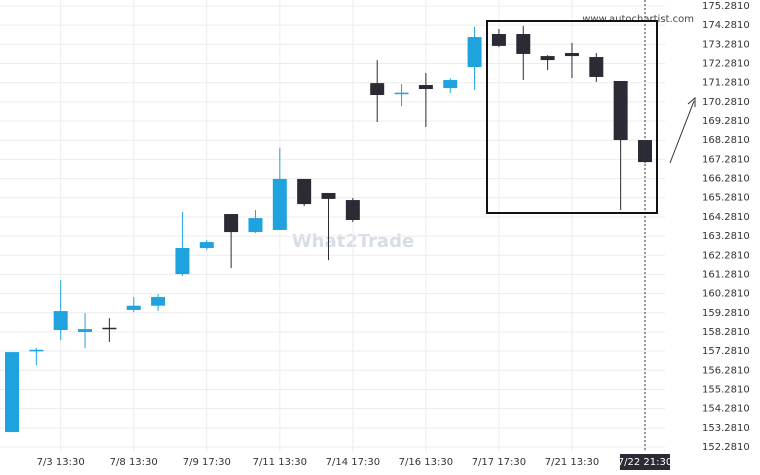 This screenshot has width=760, height=475. I want to click on y-tick-label: 168.2810, so click(726, 140).